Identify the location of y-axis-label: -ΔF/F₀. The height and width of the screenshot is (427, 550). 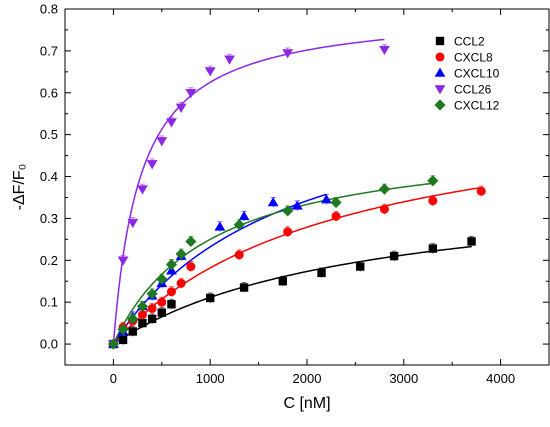
(19, 187).